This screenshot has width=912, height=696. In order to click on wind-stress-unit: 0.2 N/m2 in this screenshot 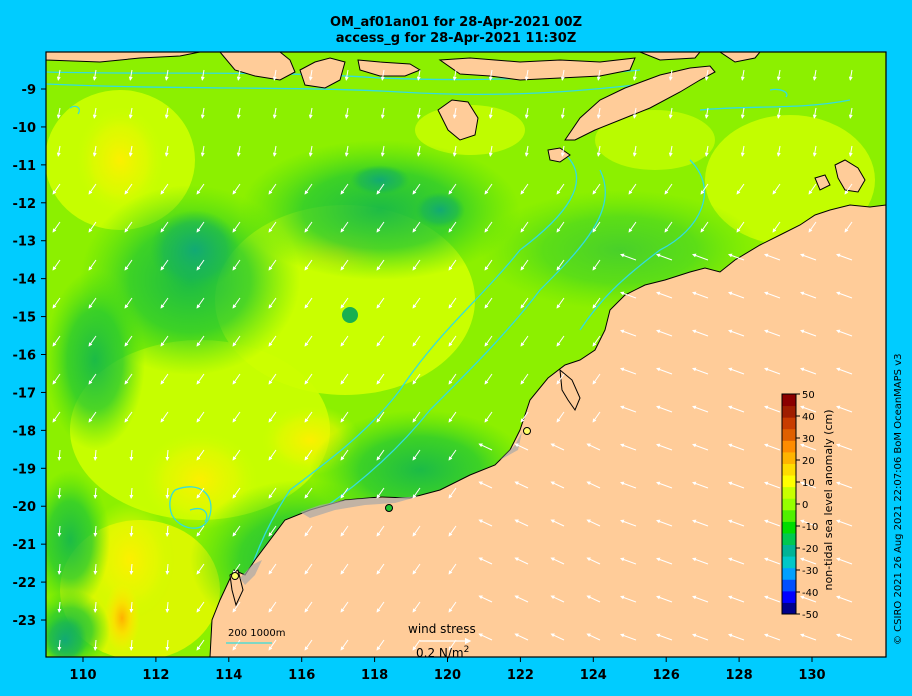, I will do `click(442, 652)`.